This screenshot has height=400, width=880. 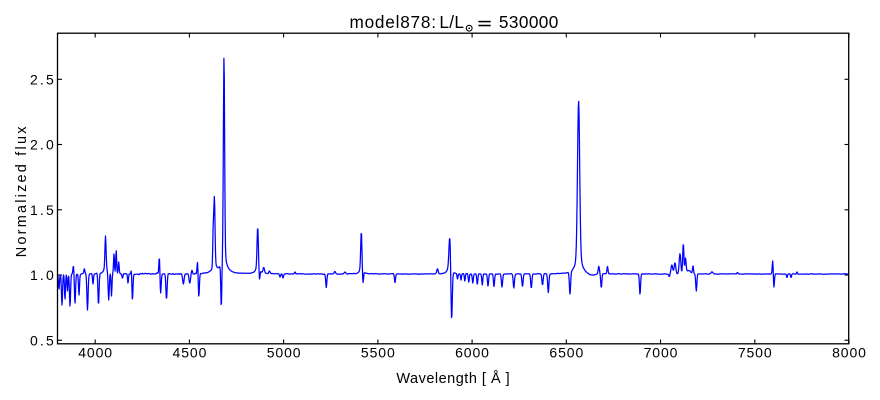 I want to click on svg-text: 4000, so click(x=95, y=353).